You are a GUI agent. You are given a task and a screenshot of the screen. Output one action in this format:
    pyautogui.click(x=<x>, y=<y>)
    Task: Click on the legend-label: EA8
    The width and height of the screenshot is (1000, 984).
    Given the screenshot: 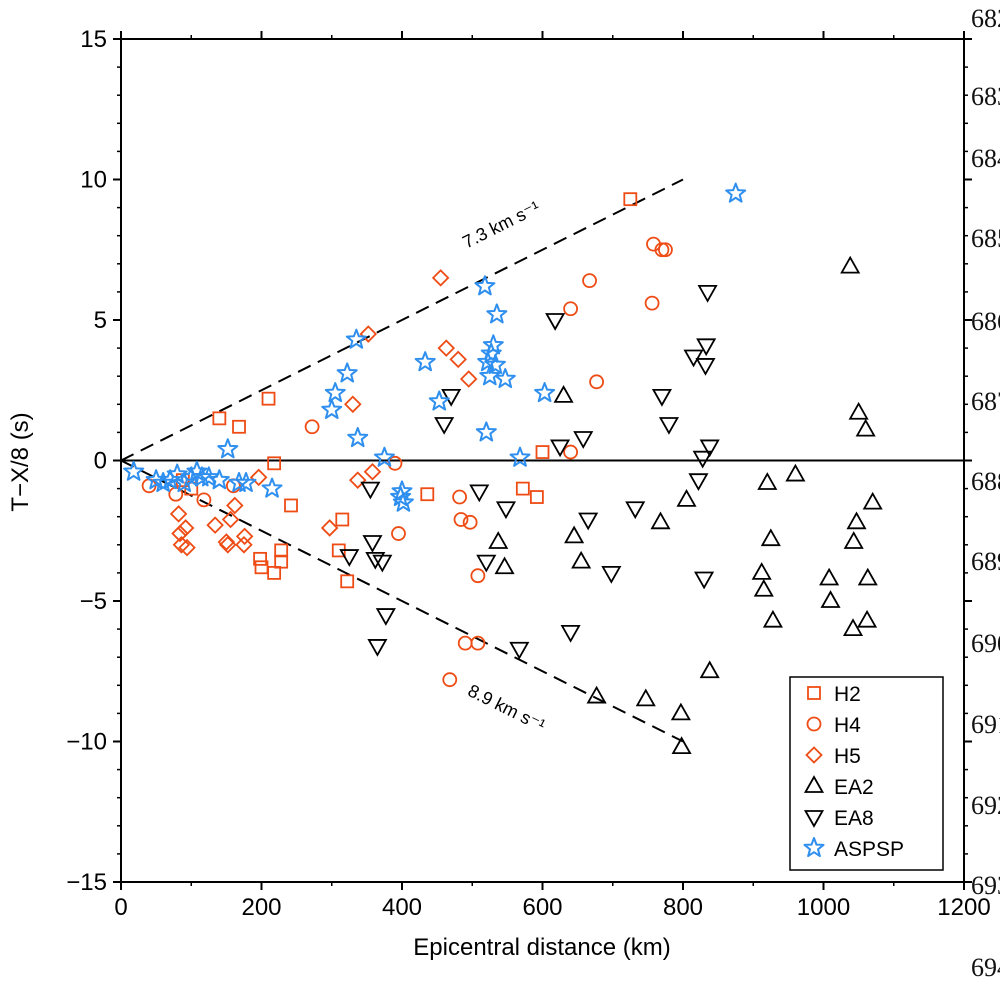 What is the action you would take?
    pyautogui.click(x=854, y=818)
    